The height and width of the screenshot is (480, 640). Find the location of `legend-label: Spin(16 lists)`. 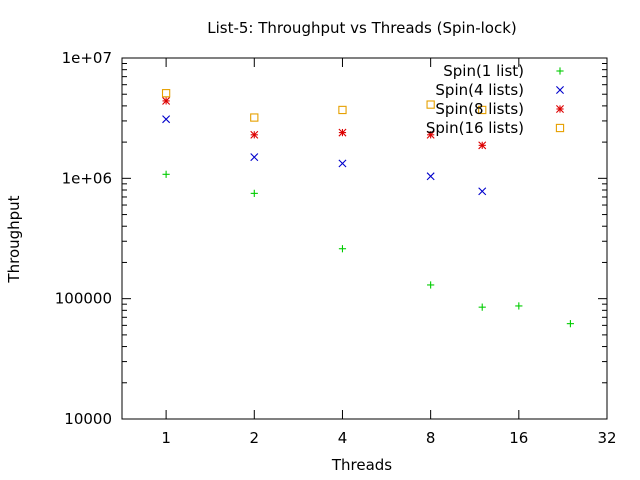

legend-label: Spin(16 lists) is located at coordinates (475, 128).